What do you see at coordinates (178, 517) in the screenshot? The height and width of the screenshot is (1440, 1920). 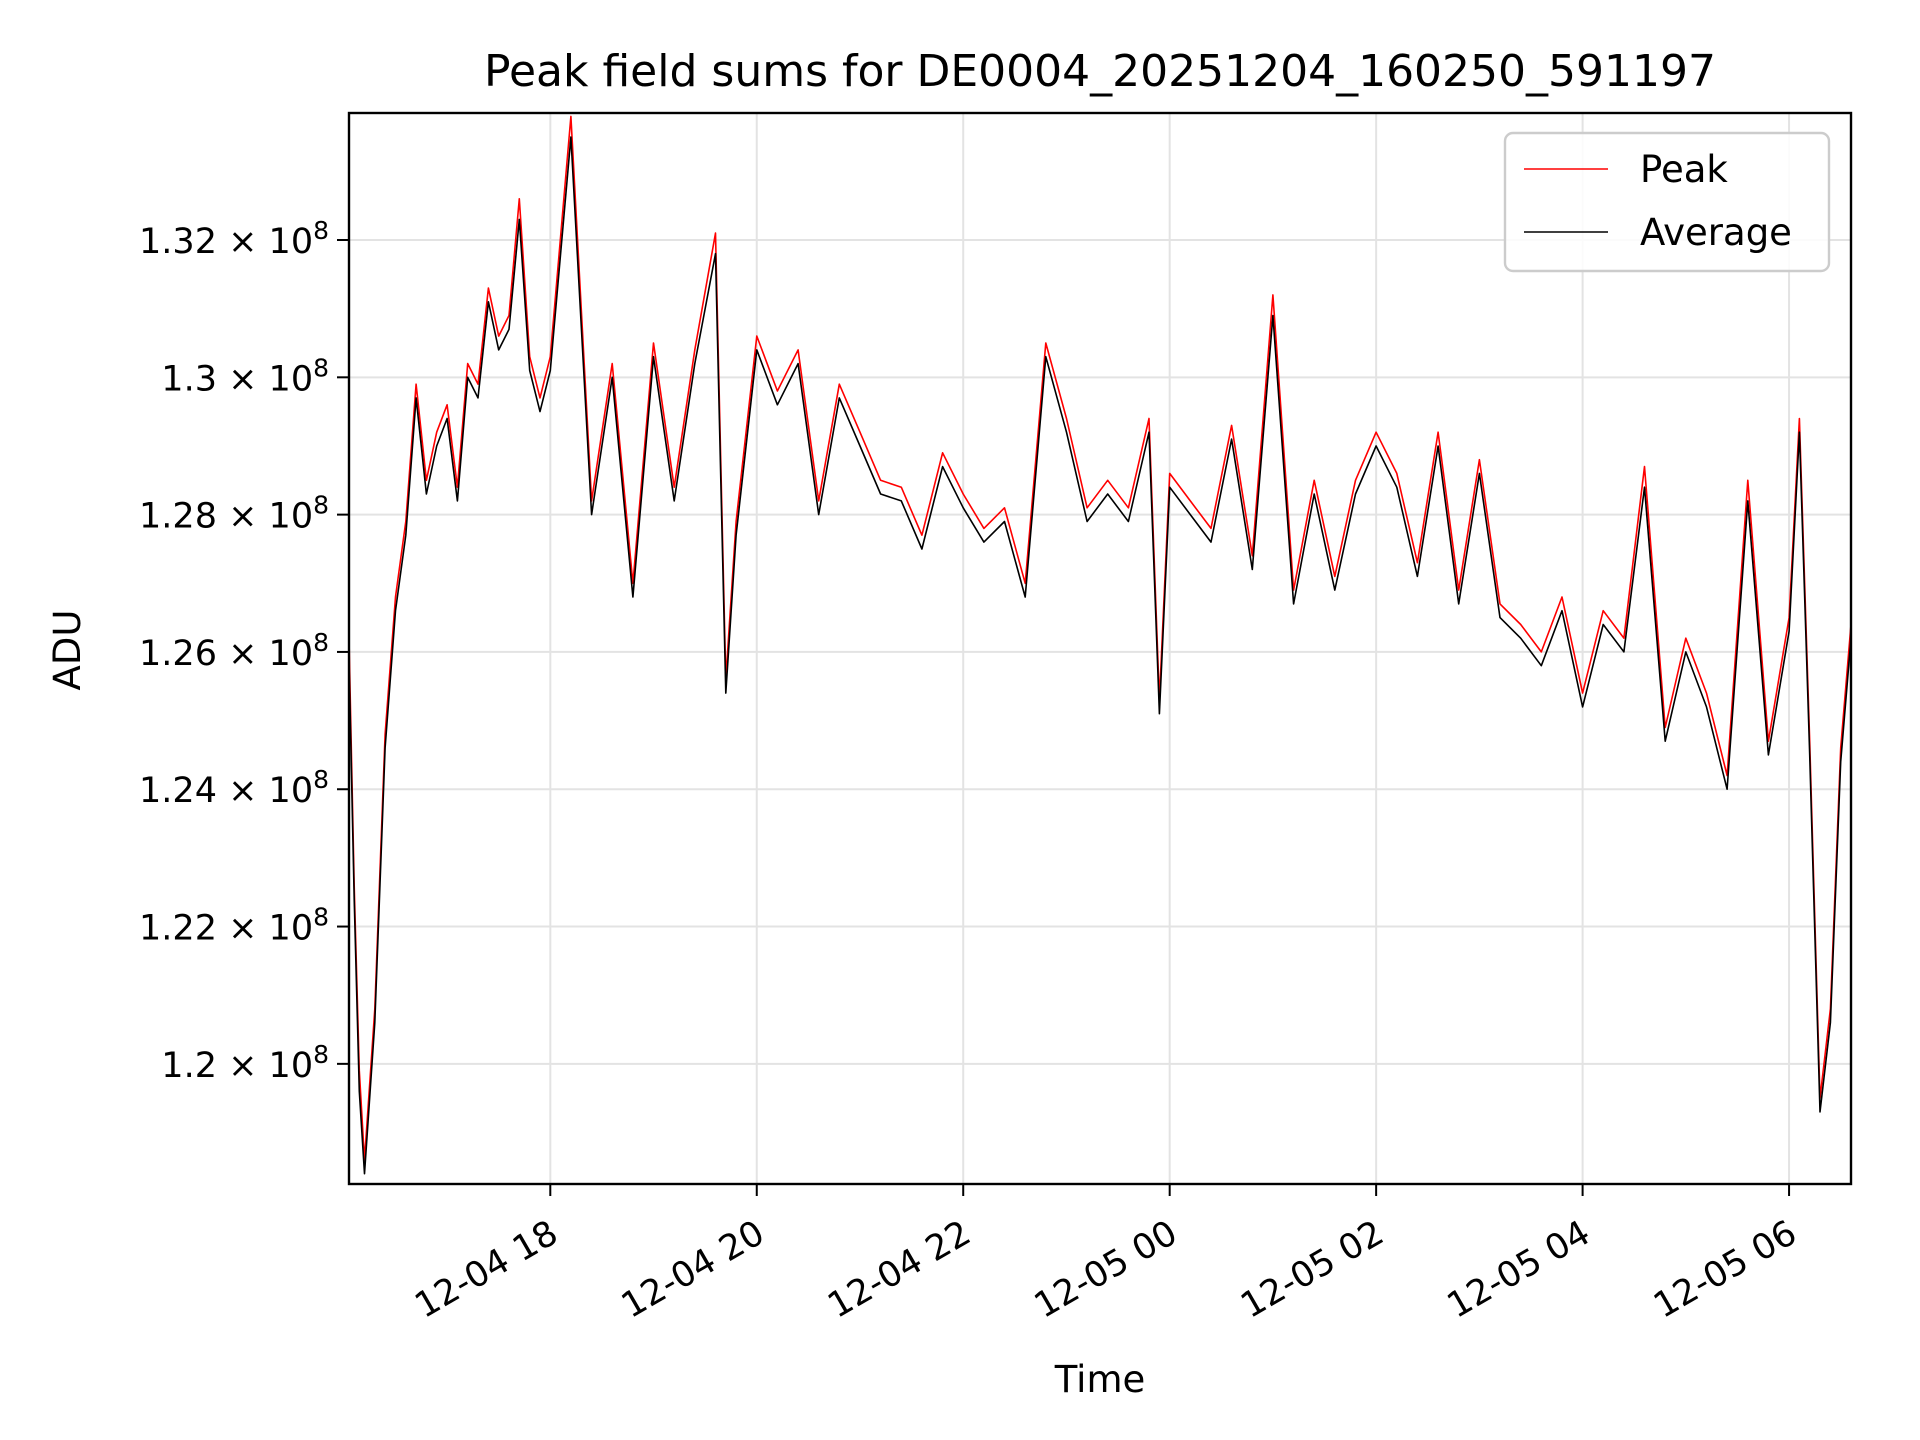 I see `y-tick-mantissa: 1.28` at bounding box center [178, 517].